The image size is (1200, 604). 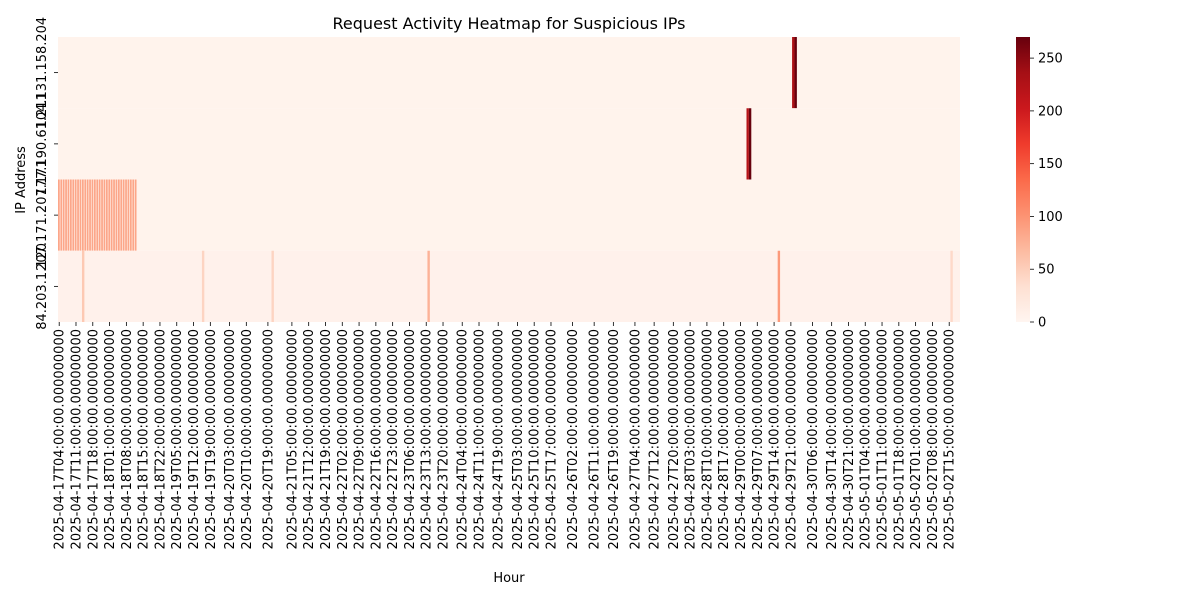 What do you see at coordinates (741, 439) in the screenshot?
I see `x-tick-label: 2025-04-29T00:00:00.000000000` at bounding box center [741, 439].